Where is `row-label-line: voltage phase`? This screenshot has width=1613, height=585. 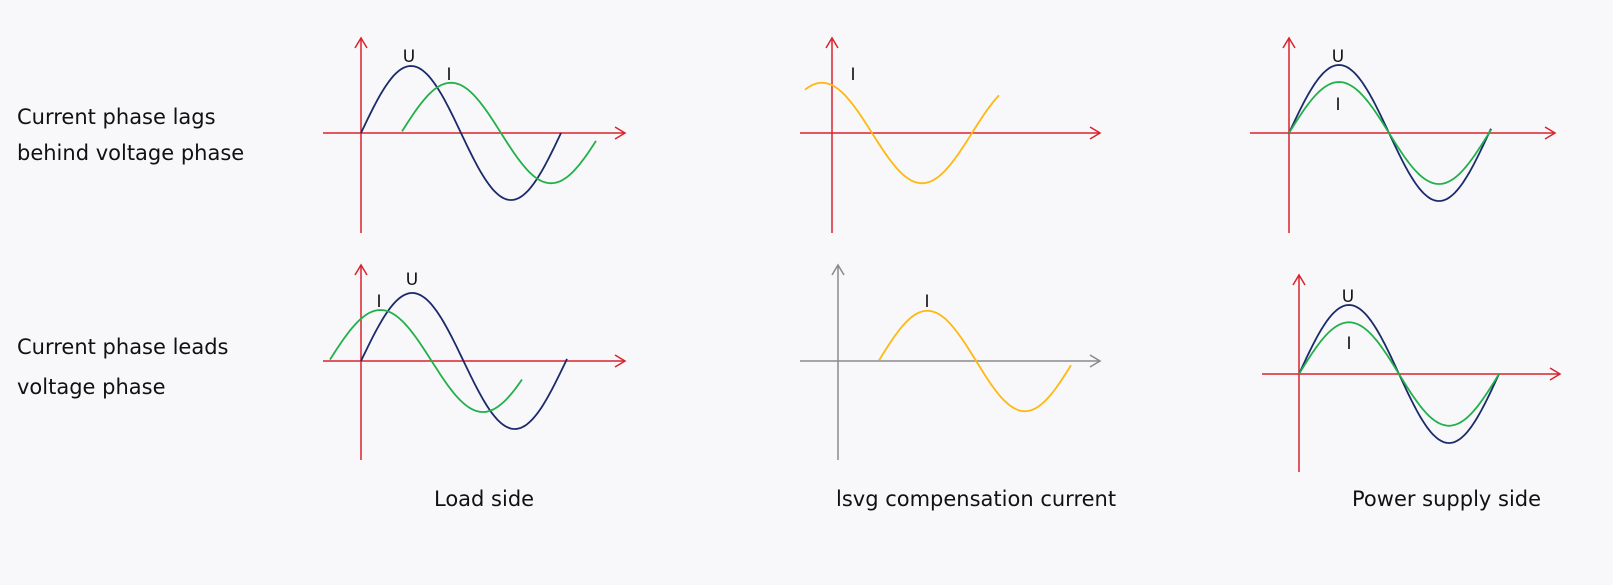
row-label-line: voltage phase is located at coordinates (91, 387).